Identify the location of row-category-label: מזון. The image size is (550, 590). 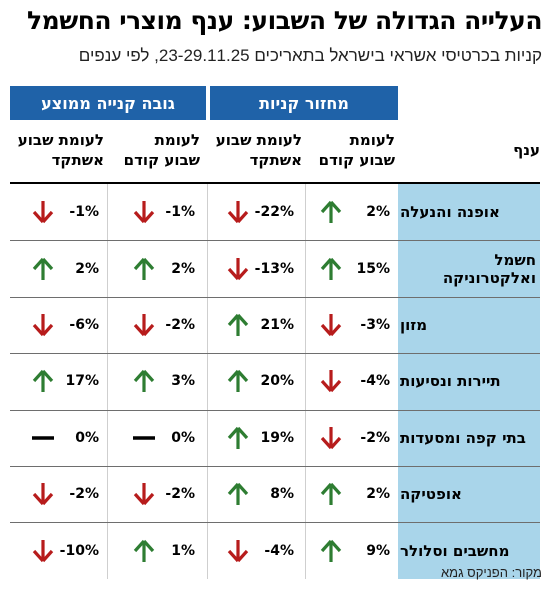
(414, 324).